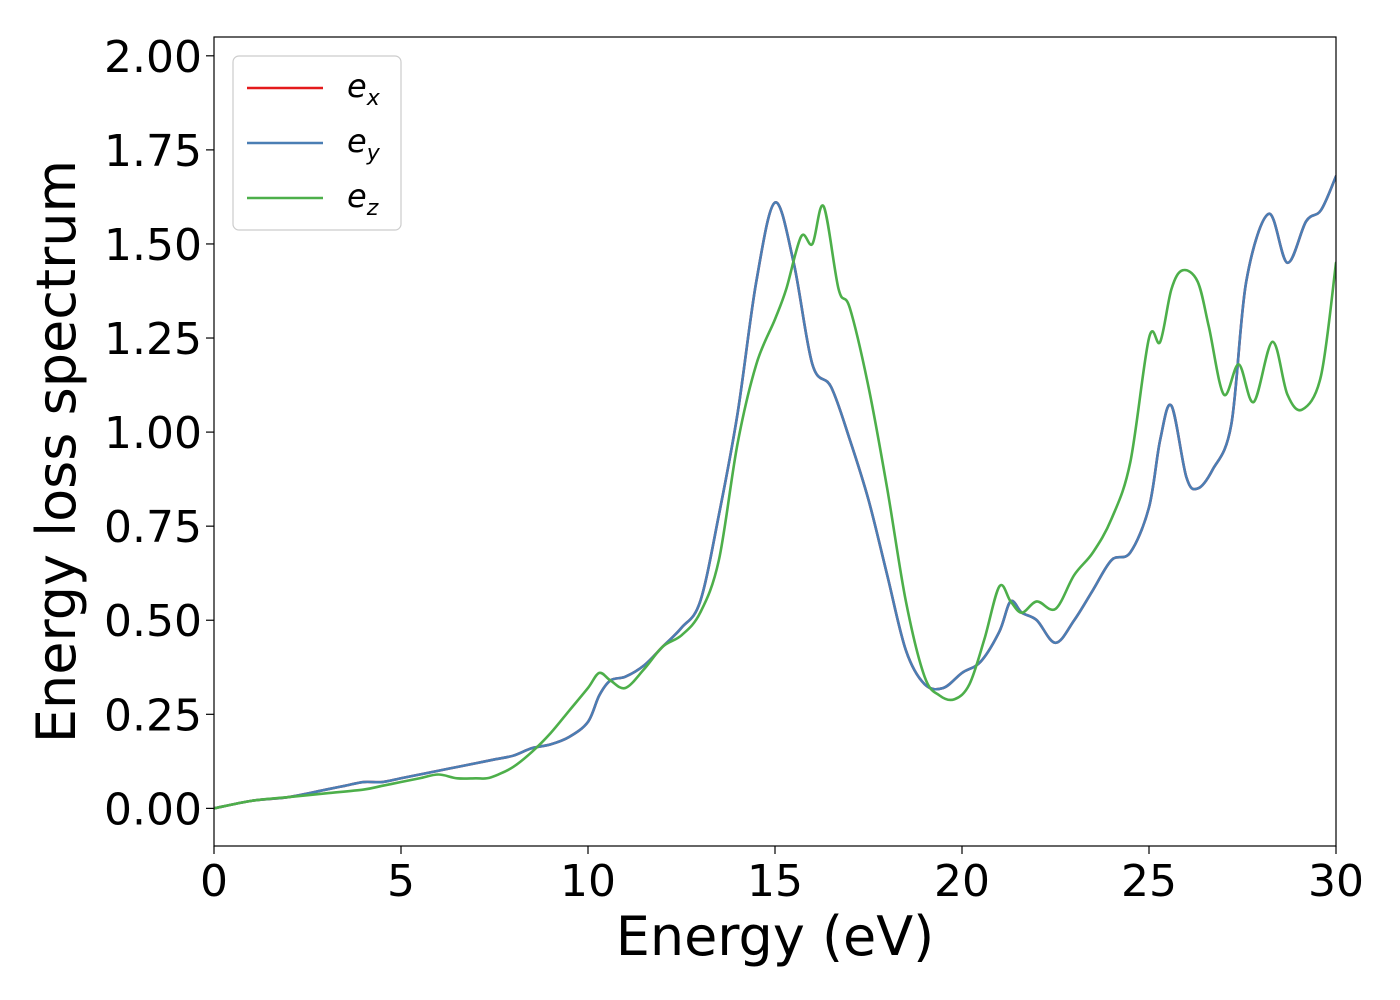  I want to click on y-tick-label: 1.25, so click(153, 339).